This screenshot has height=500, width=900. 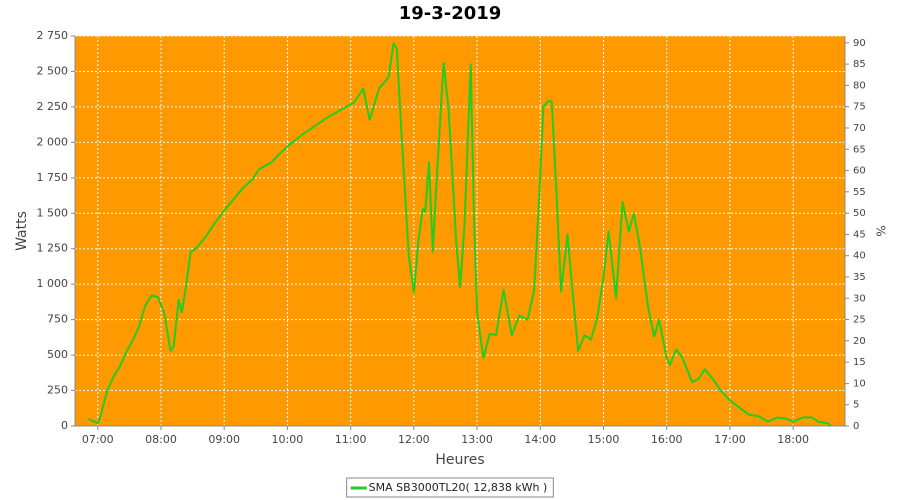 What do you see at coordinates (859, 256) in the screenshot?
I see `y2-tick-label: 40` at bounding box center [859, 256].